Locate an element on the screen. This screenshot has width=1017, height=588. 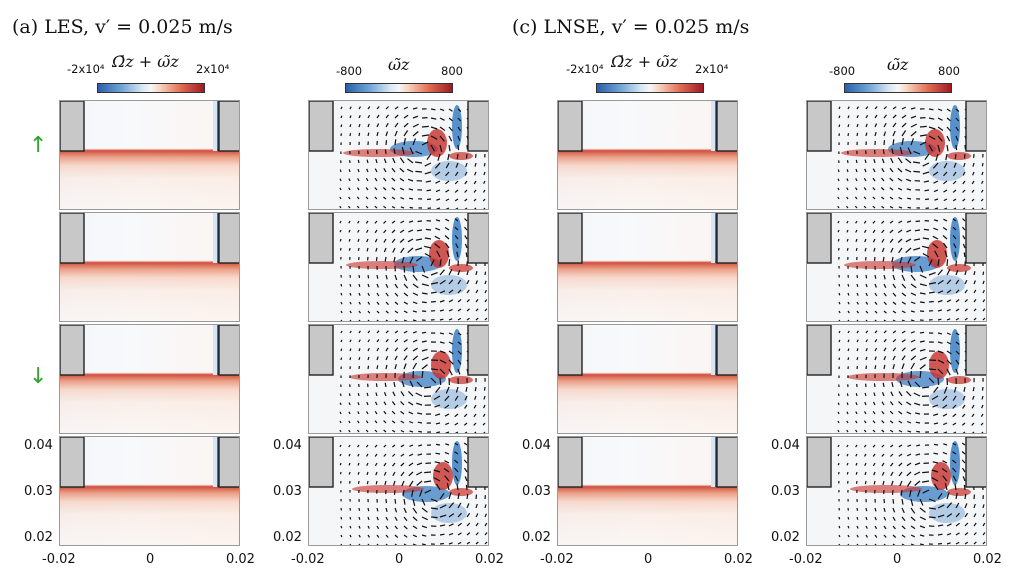
wall-block-left is located at coordinates (72, 462).